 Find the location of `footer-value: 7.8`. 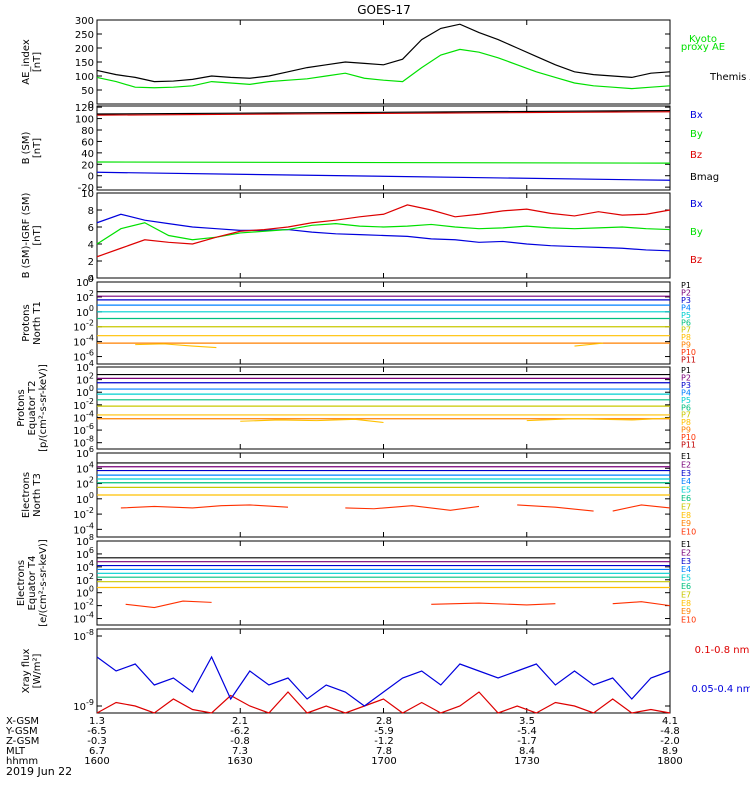

footer-value: 7.8 is located at coordinates (384, 751).